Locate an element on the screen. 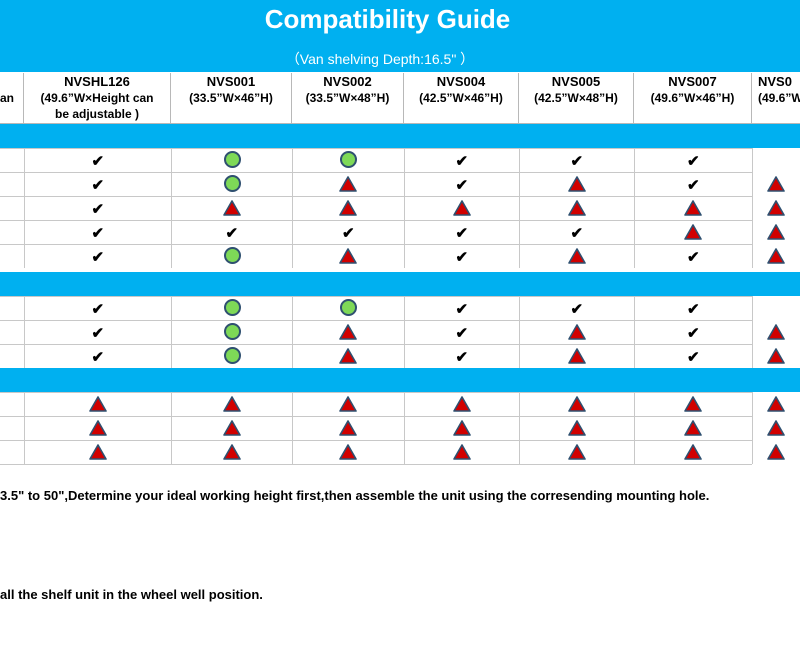 This screenshot has height=664, width=800. column-code: NVS005 is located at coordinates (576, 81).